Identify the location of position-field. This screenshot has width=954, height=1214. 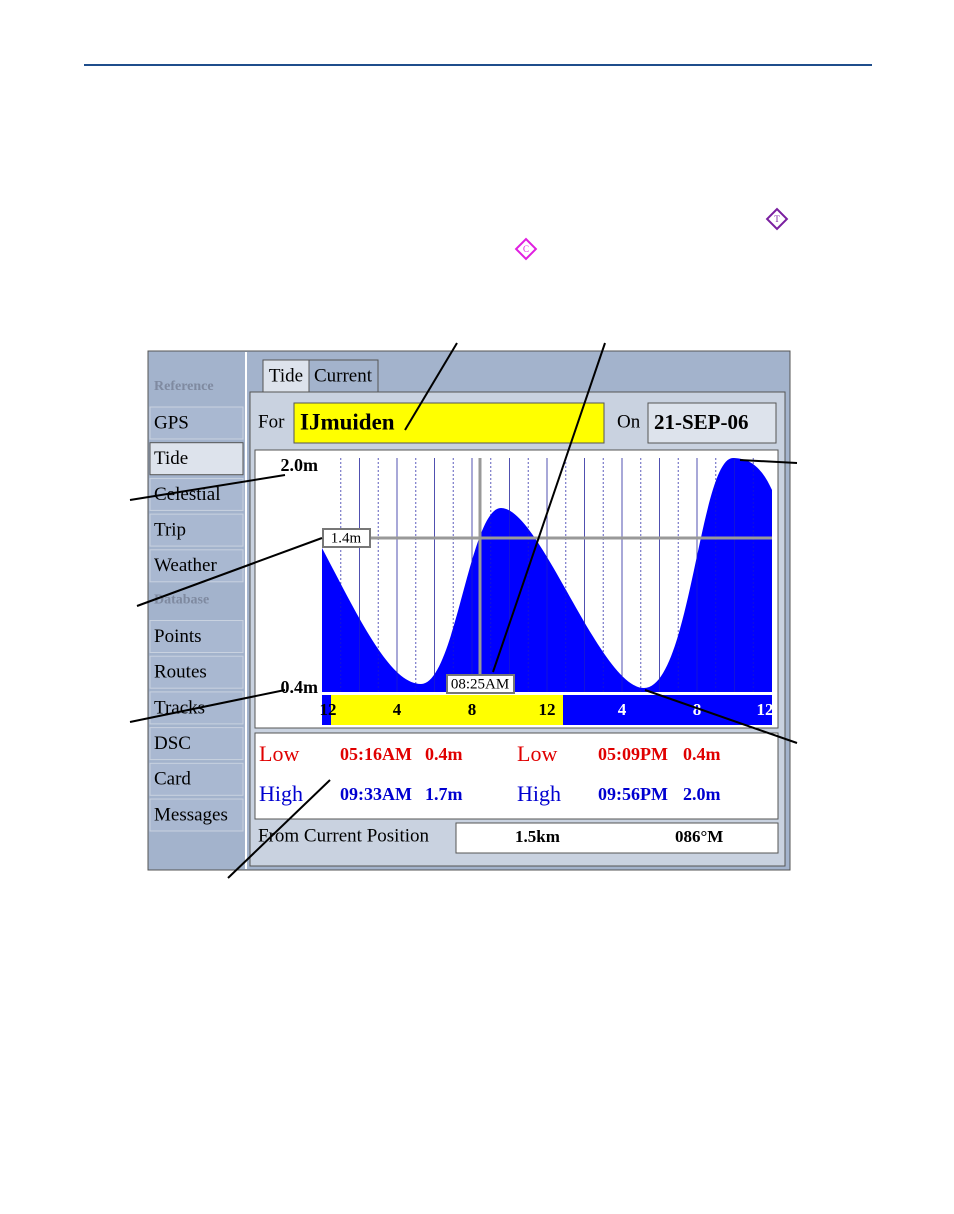
(617, 838).